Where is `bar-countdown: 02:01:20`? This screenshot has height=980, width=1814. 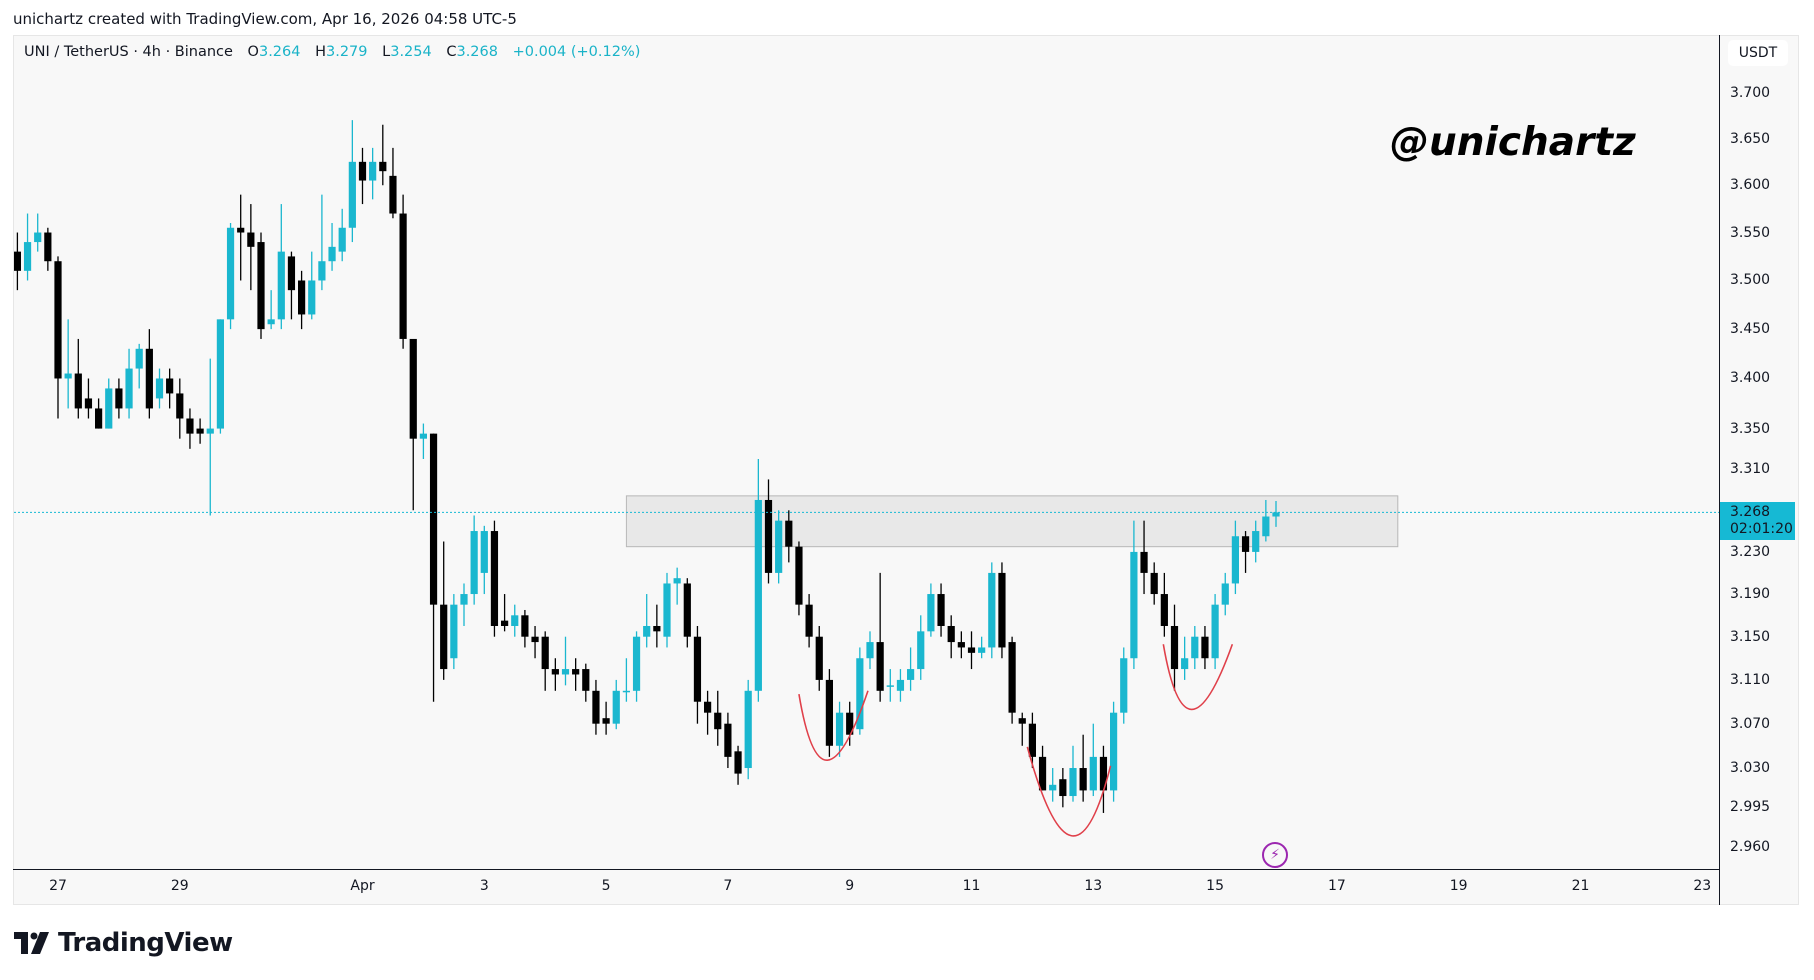 bar-countdown: 02:01:20 is located at coordinates (1761, 529).